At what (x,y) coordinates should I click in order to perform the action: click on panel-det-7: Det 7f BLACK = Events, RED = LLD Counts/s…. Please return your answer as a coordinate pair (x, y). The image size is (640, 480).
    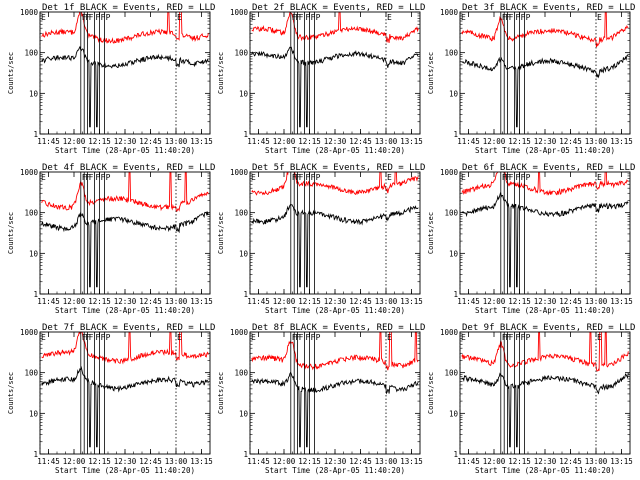
    Looking at the image, I should click on (111, 399).